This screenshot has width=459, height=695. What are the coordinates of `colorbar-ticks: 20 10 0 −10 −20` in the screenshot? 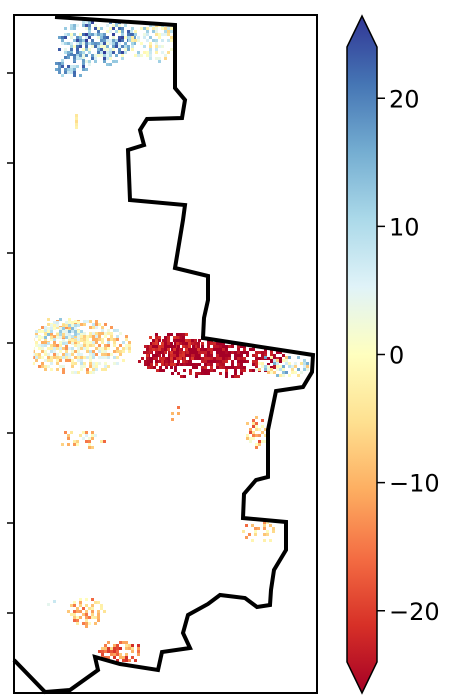 It's located at (408, 355).